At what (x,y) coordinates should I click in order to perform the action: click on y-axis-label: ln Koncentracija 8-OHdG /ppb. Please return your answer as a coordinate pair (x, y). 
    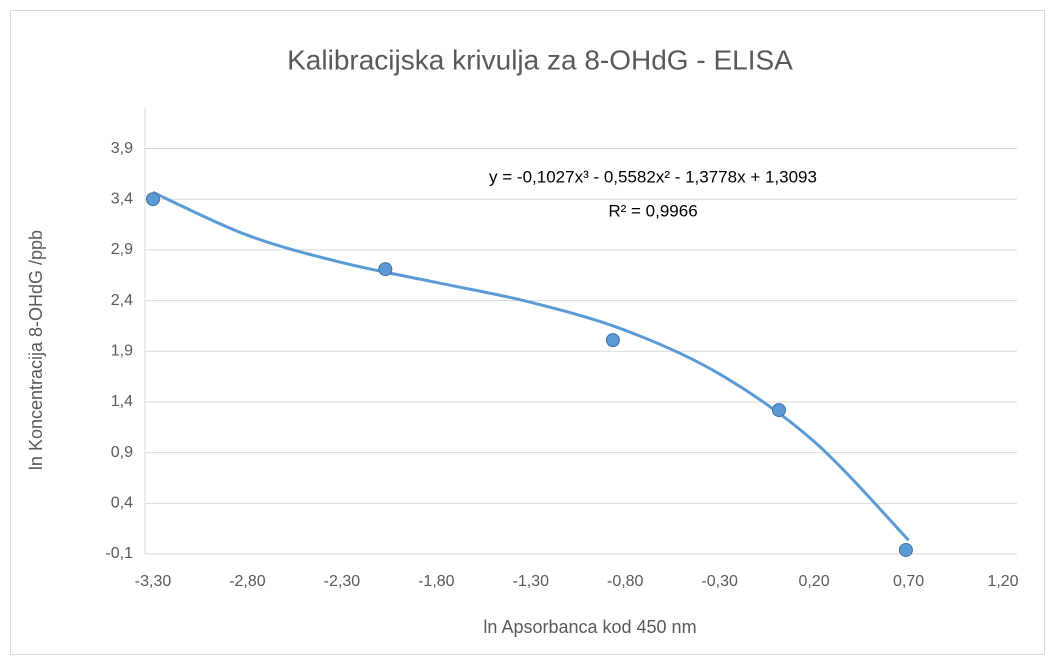
    Looking at the image, I should click on (36, 350).